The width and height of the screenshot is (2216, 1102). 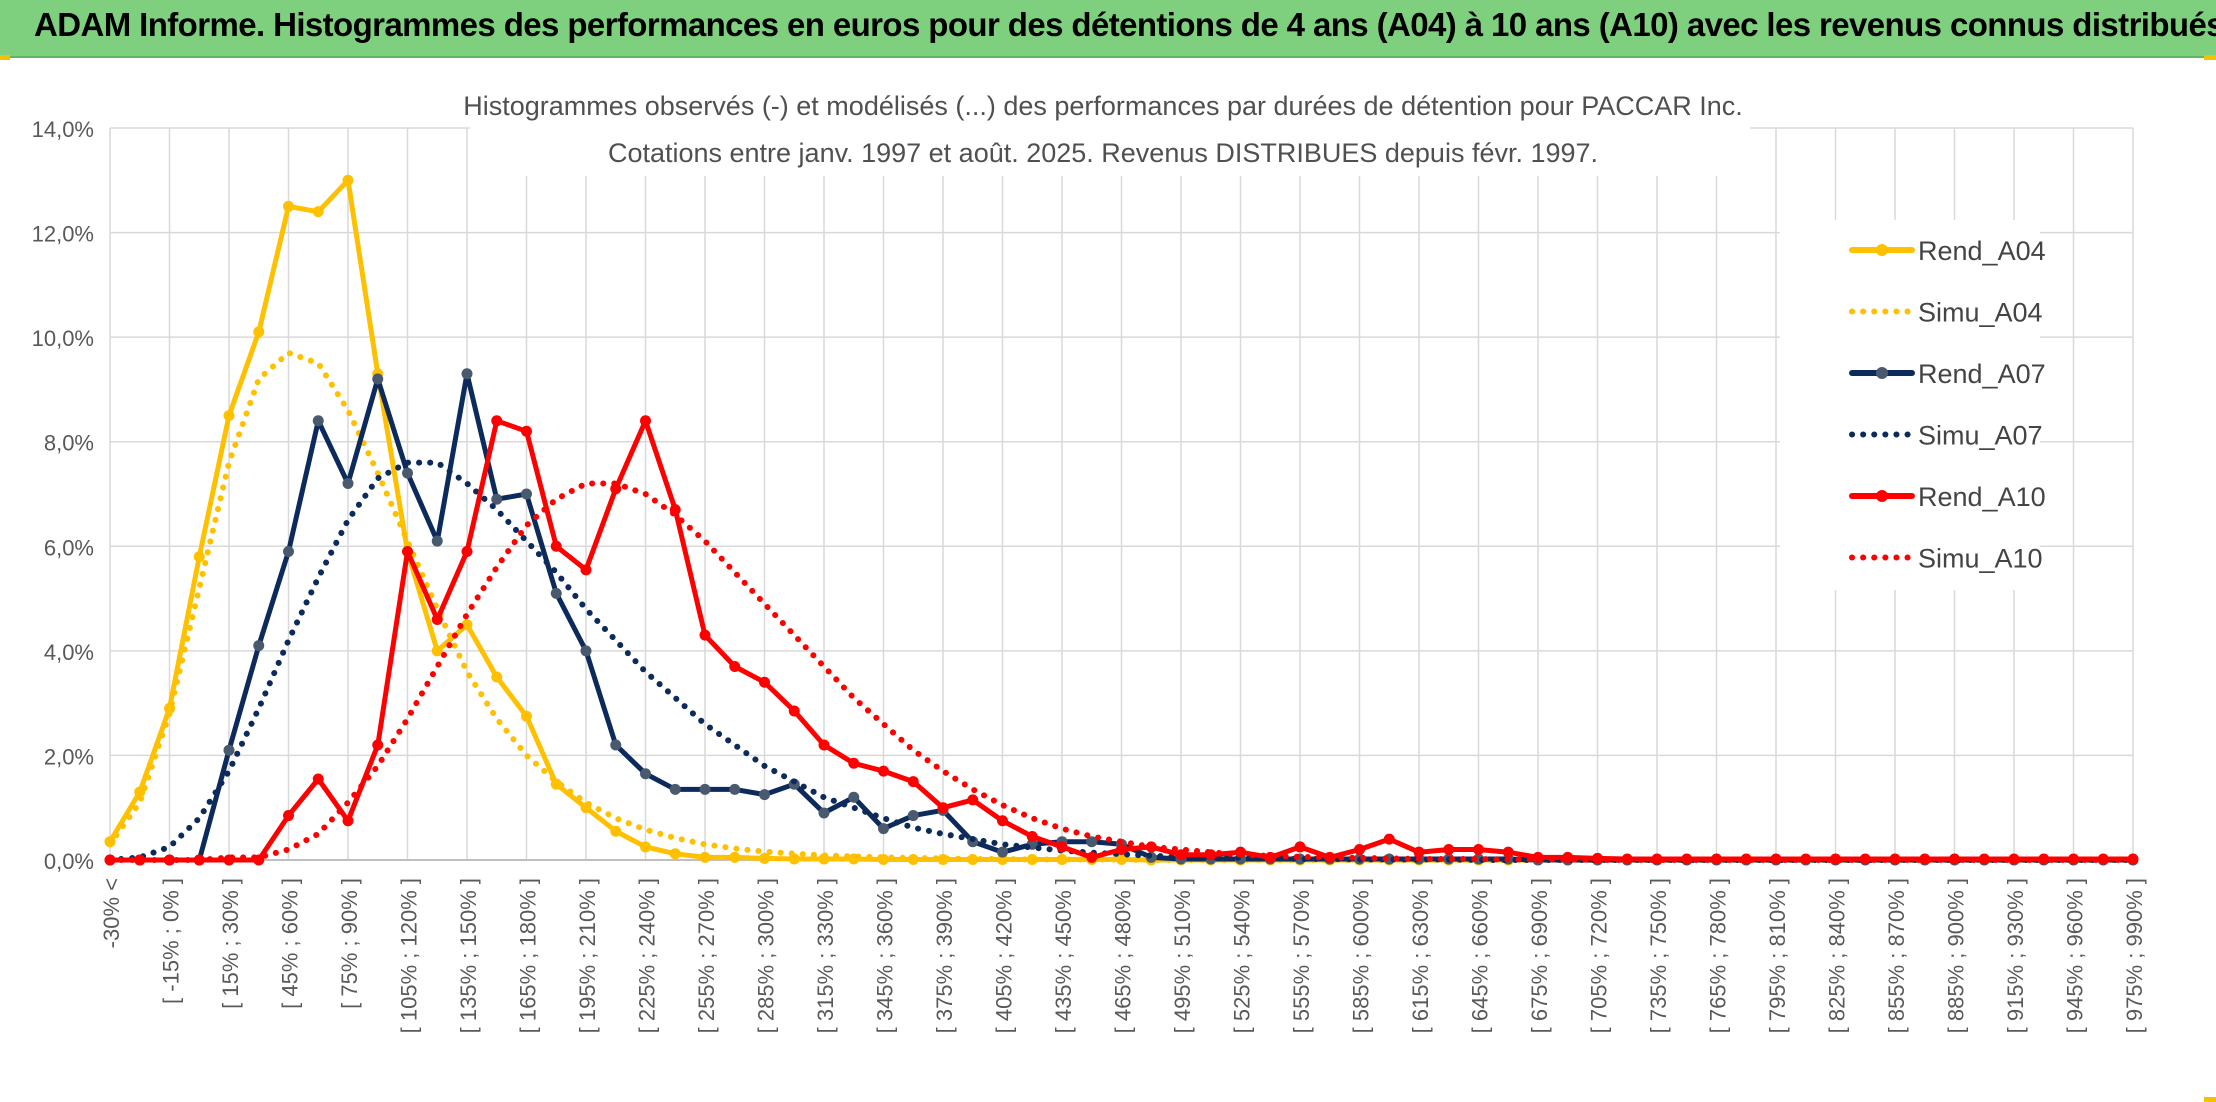 What do you see at coordinates (63, 234) in the screenshot?
I see `y-tick-label: 12,0%` at bounding box center [63, 234].